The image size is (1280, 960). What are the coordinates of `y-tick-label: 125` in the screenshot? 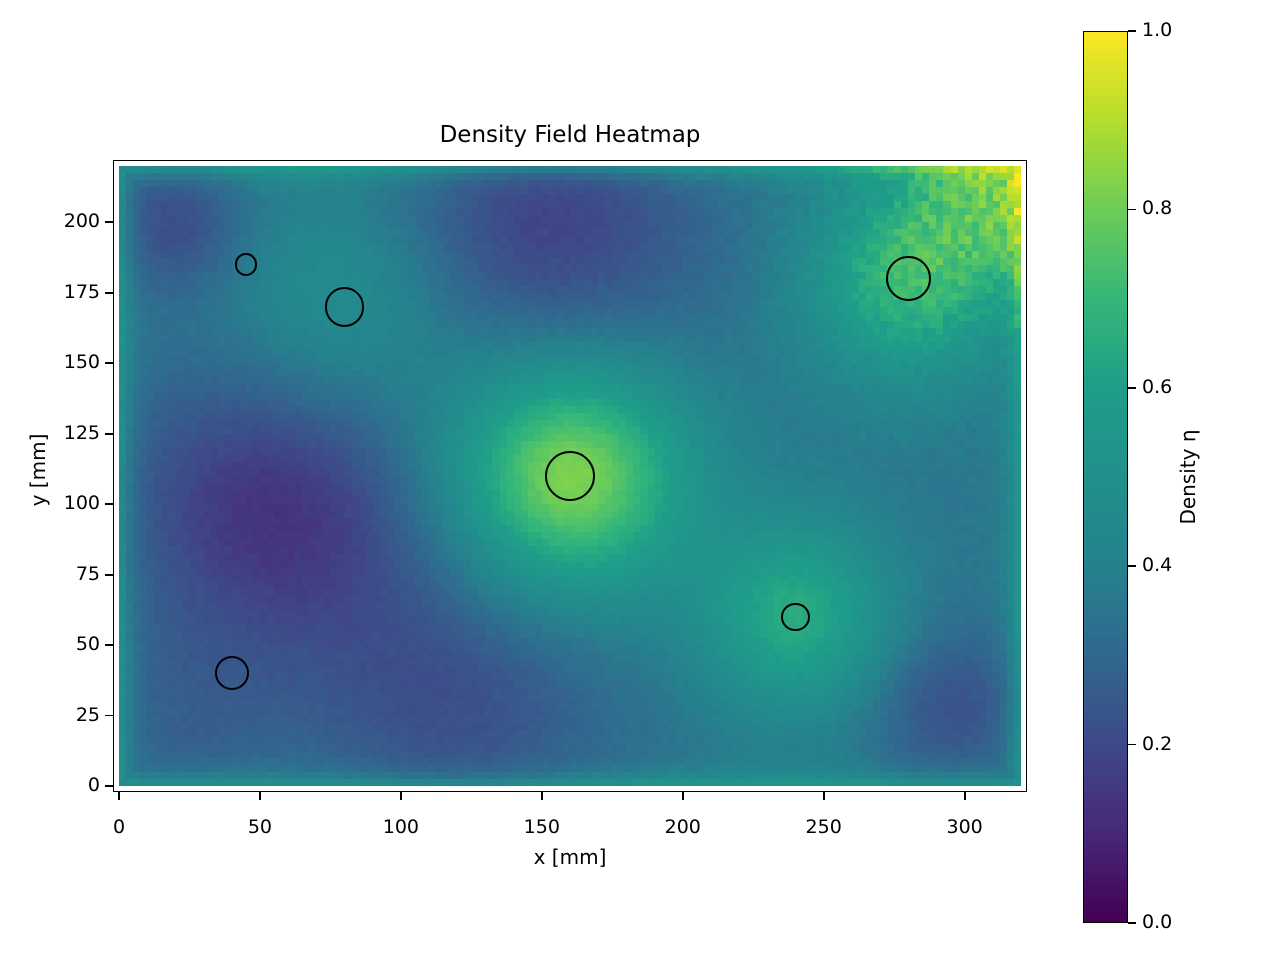 It's located at (81, 432).